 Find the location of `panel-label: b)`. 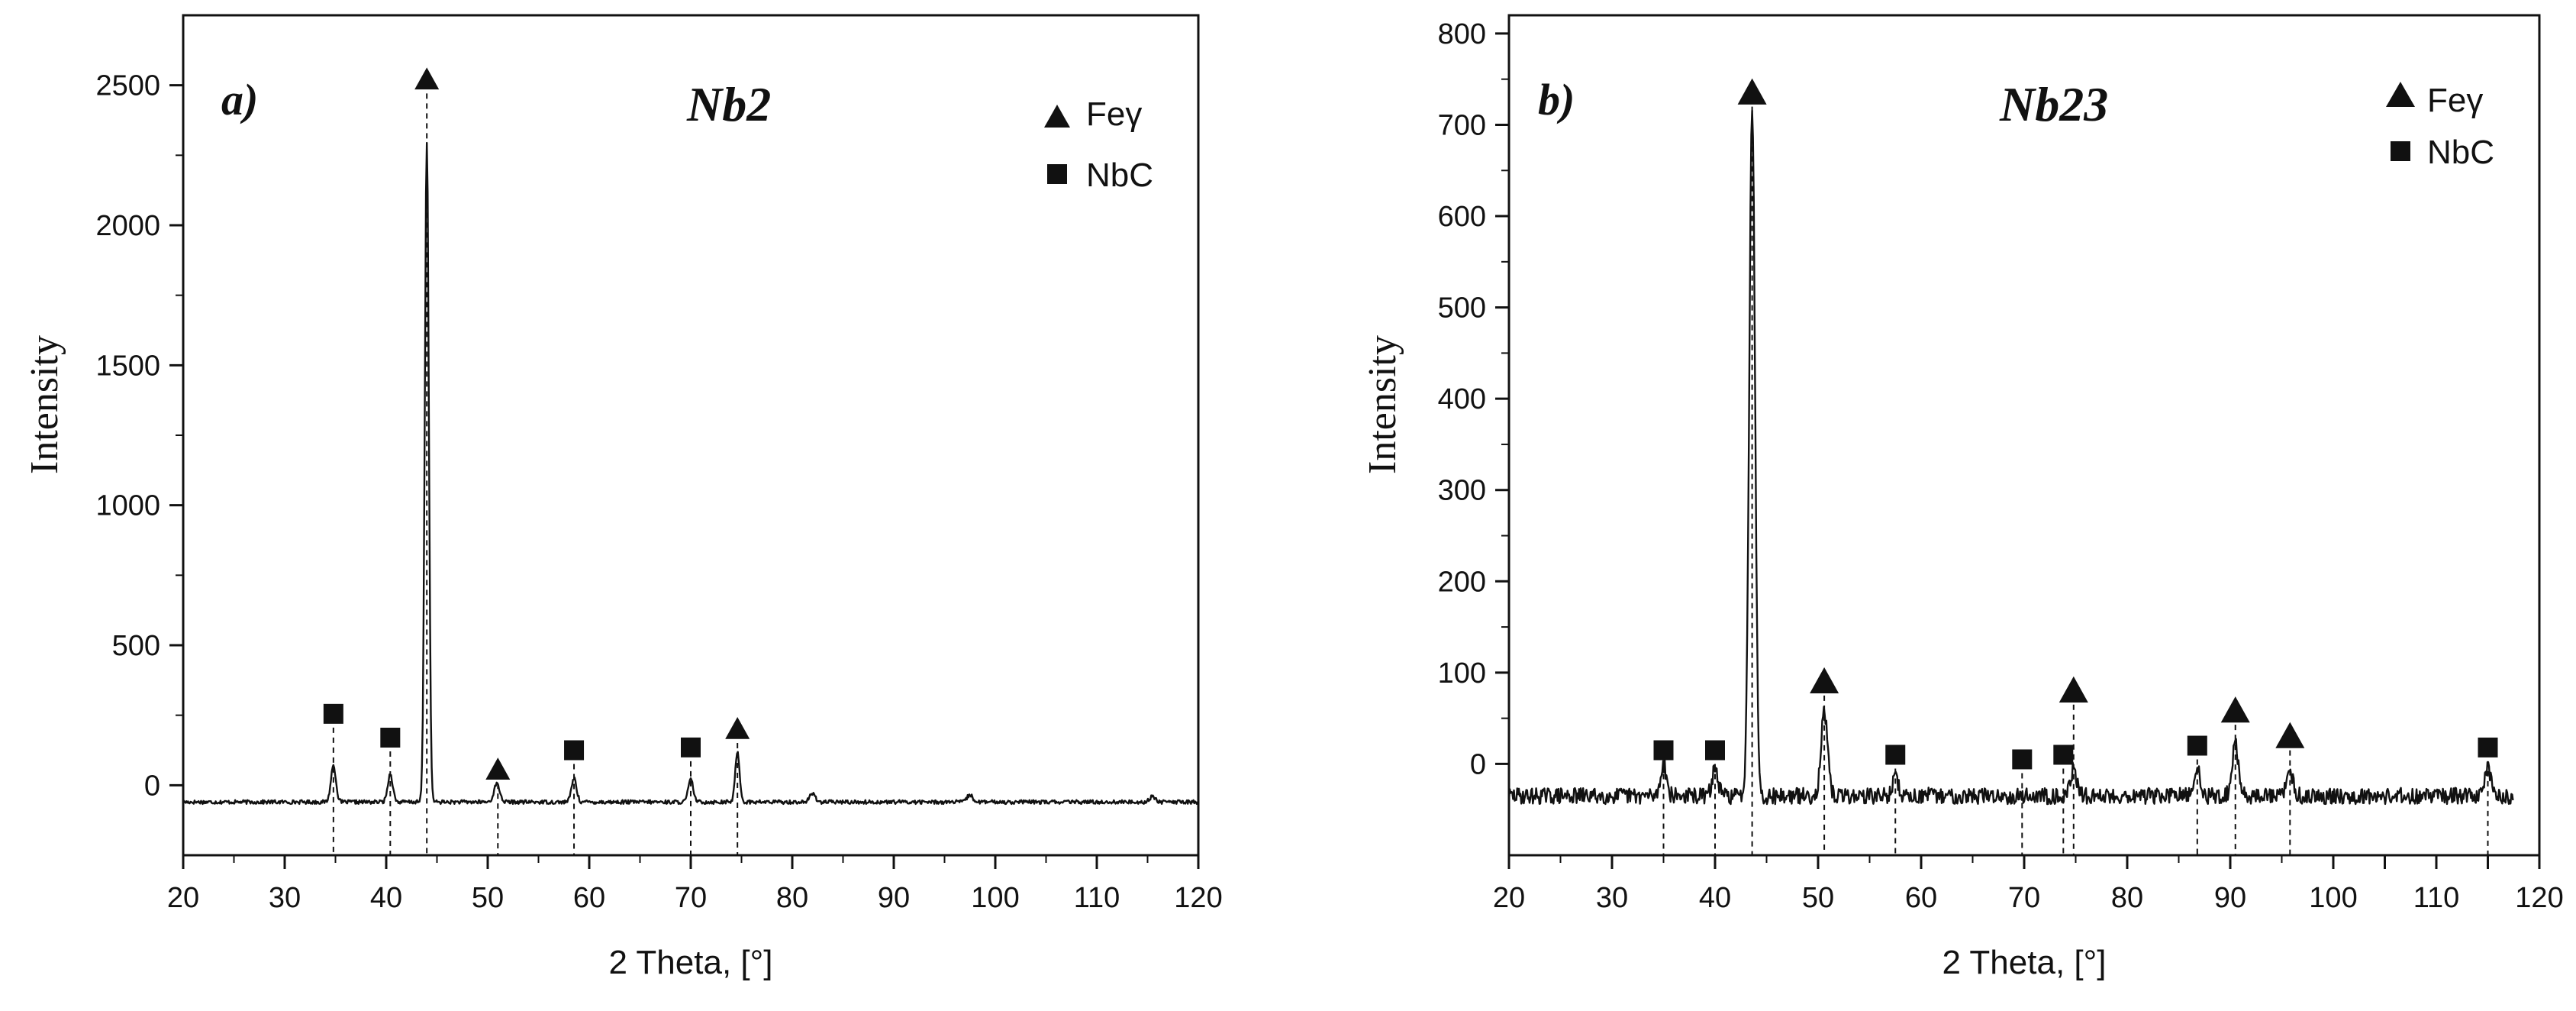

panel-label: b) is located at coordinates (1557, 99).